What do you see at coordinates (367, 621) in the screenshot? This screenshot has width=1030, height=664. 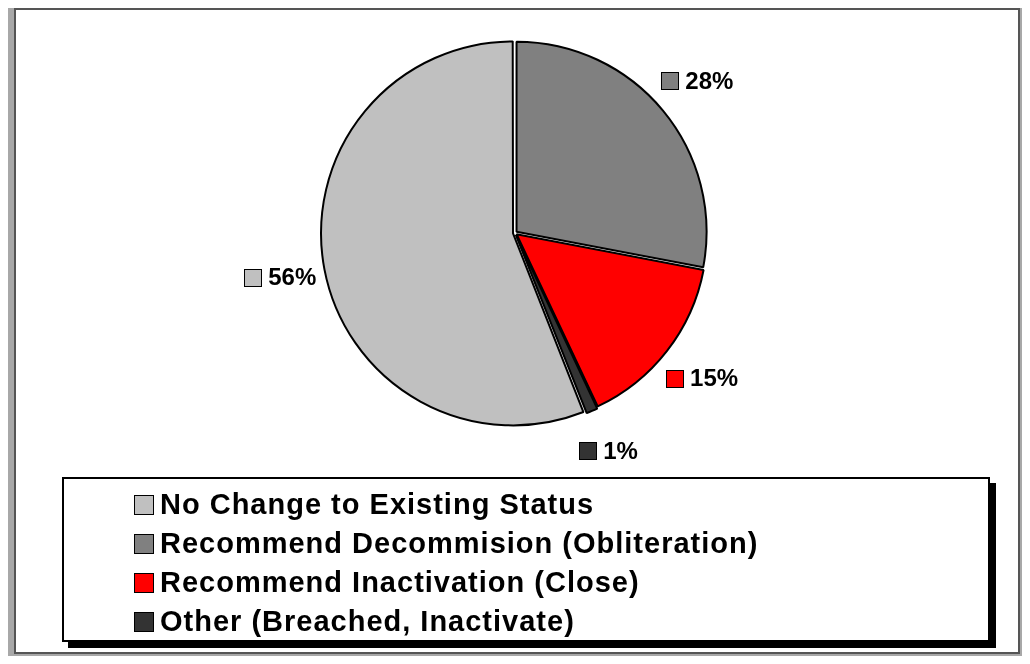 I see `legend-label: Other (Breached, Inactivate)` at bounding box center [367, 621].